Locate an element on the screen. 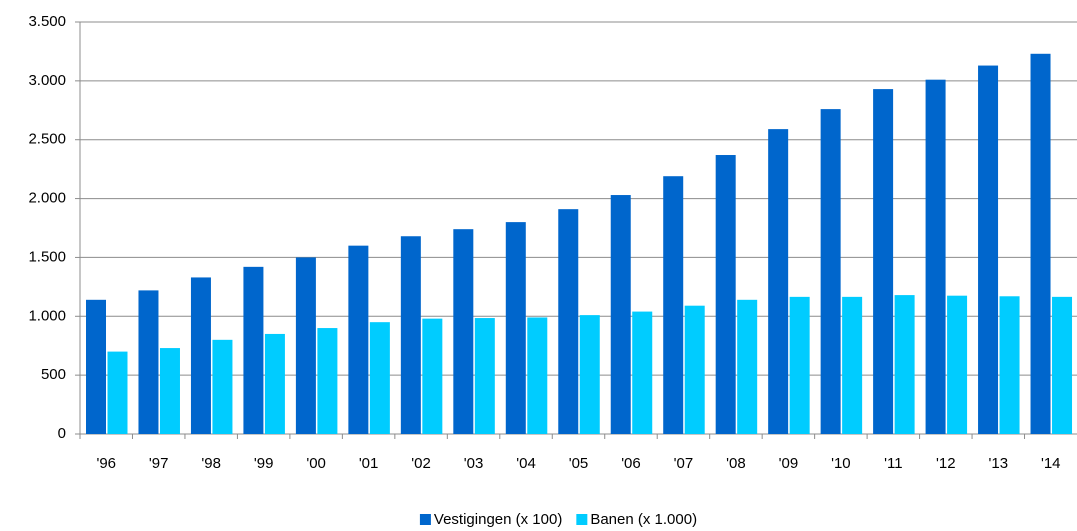 Image resolution: width=1077 pixels, height=531 pixels. legend-label: Banen (x 1.000) is located at coordinates (643, 519).